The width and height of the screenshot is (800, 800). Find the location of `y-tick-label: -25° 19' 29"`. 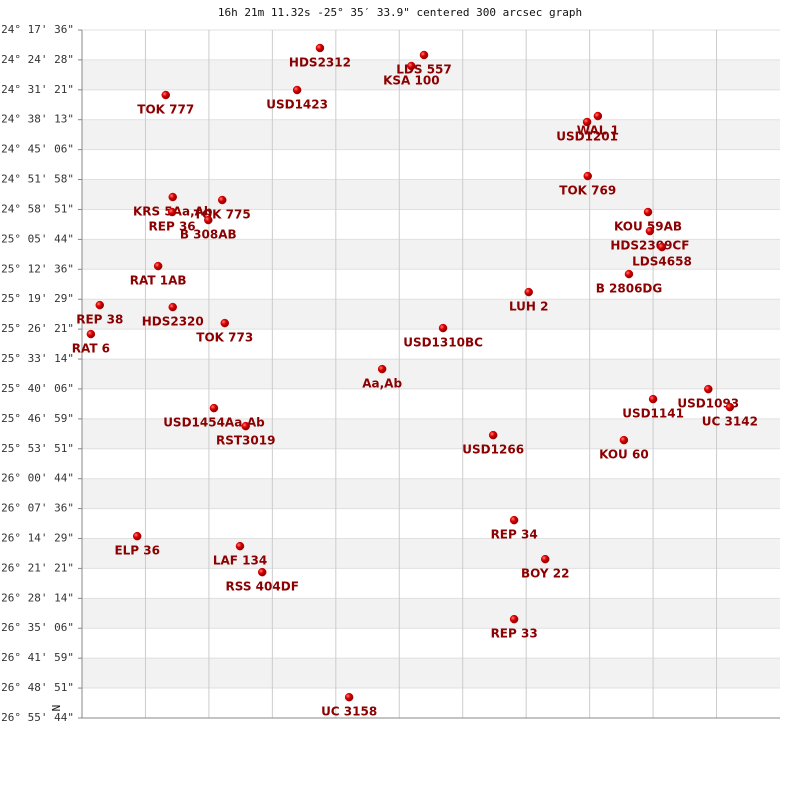

y-tick-label: -25° 19' 29" is located at coordinates (37, 298).